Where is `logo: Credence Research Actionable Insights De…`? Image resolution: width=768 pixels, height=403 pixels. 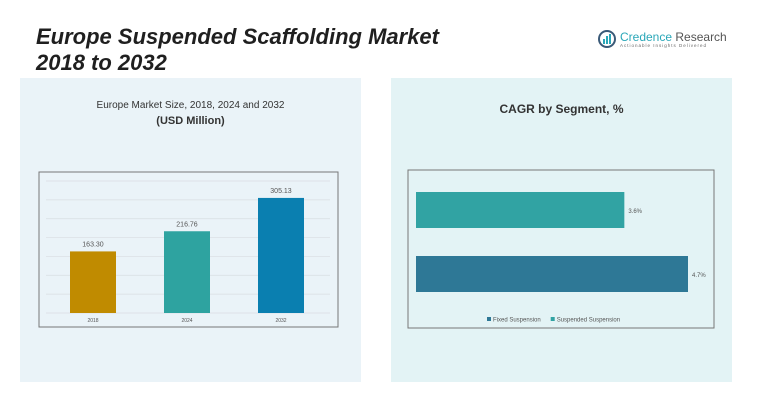 logo: Credence Research Actionable Insights De… is located at coordinates (662, 39).